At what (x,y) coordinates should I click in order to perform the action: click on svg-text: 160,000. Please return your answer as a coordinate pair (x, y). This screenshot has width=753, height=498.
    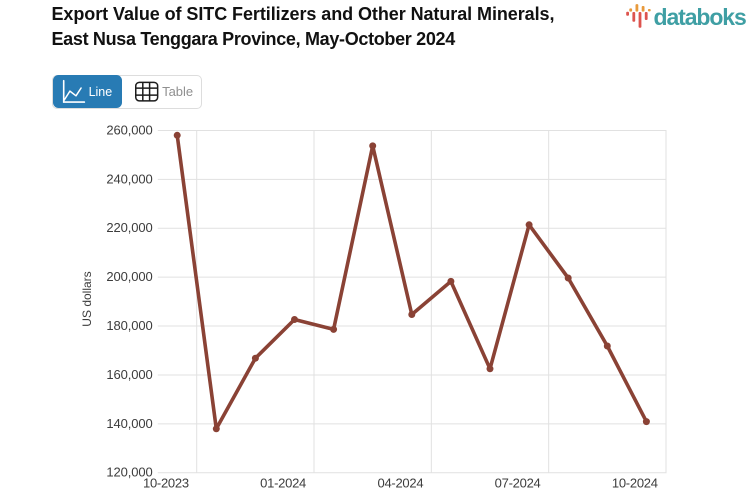
    Looking at the image, I should click on (129, 374).